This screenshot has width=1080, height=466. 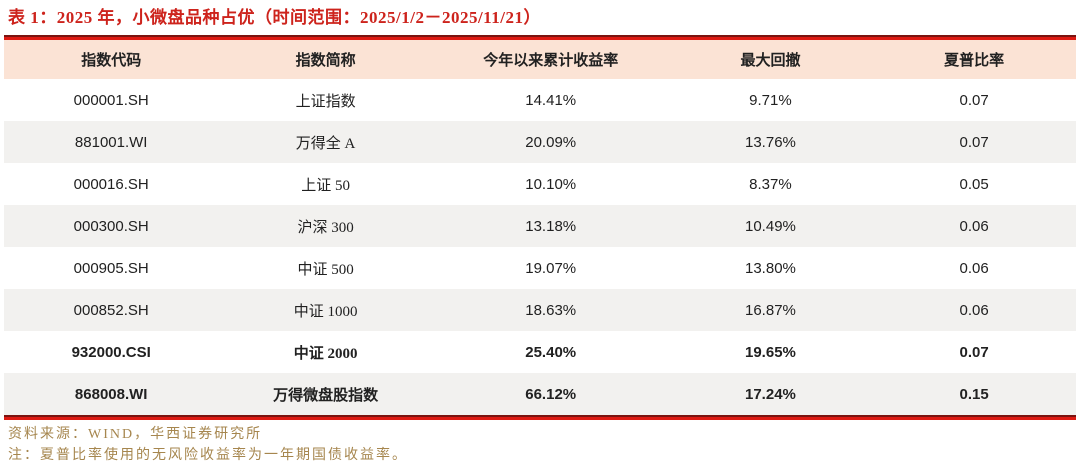 What do you see at coordinates (770, 142) in the screenshot?
I see `max-drawdown-cell: 13.76%` at bounding box center [770, 142].